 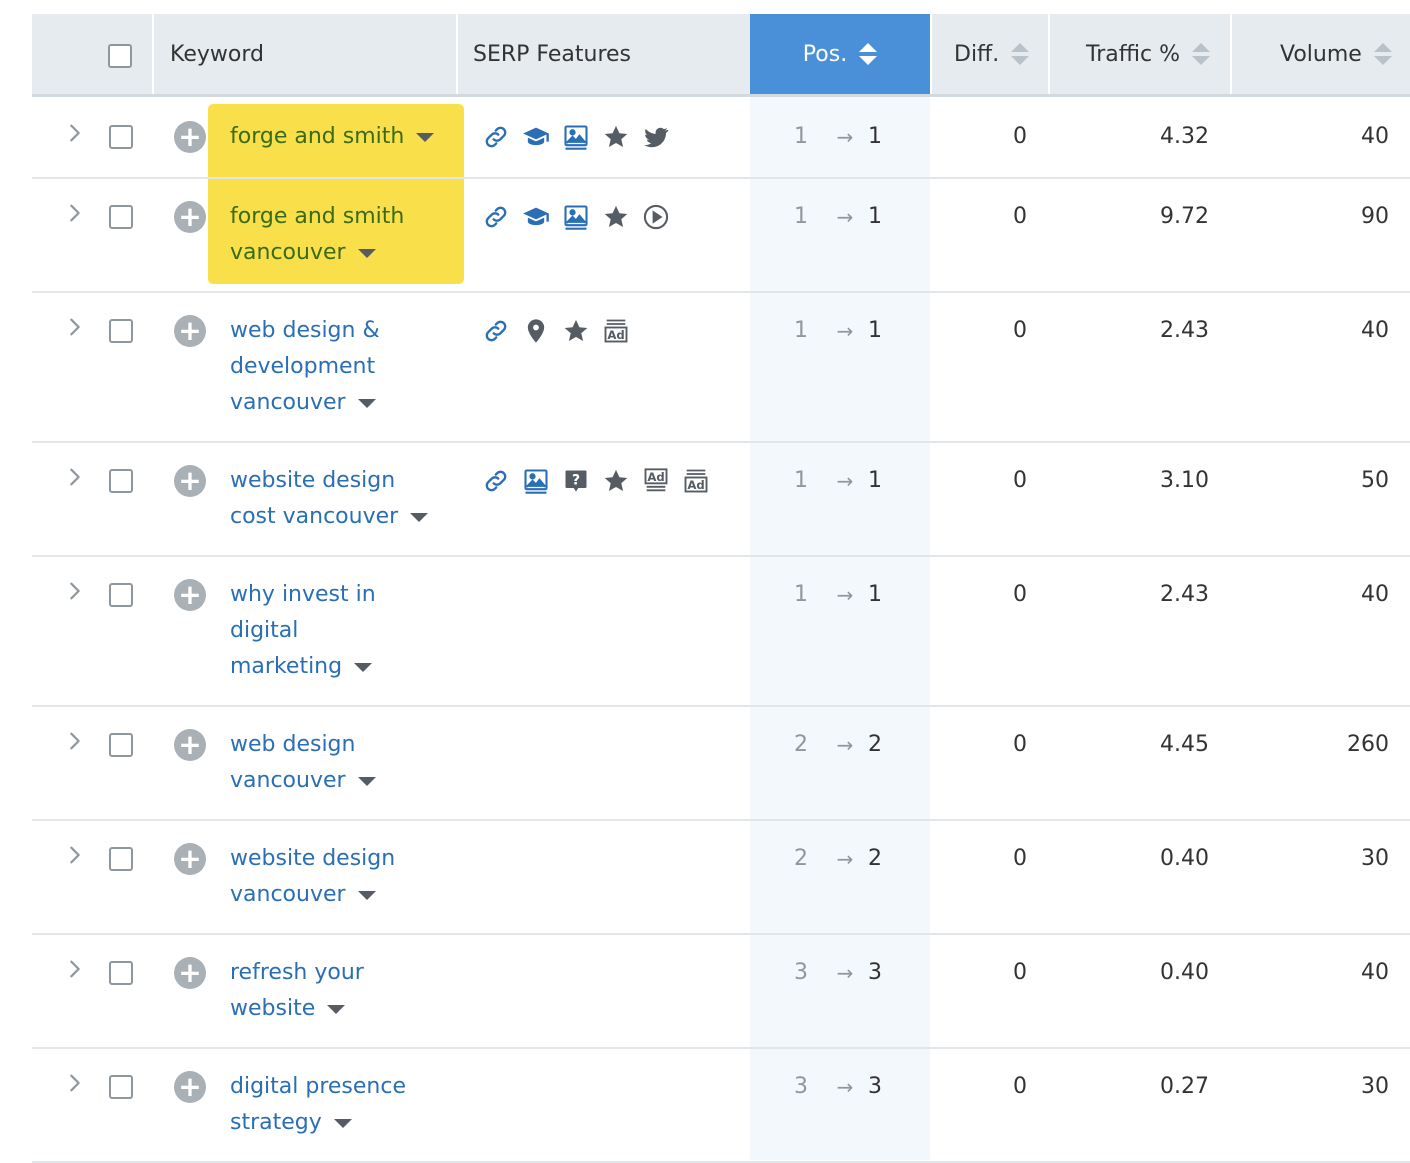 I want to click on keyword-link: forge and smith, so click(x=340, y=137).